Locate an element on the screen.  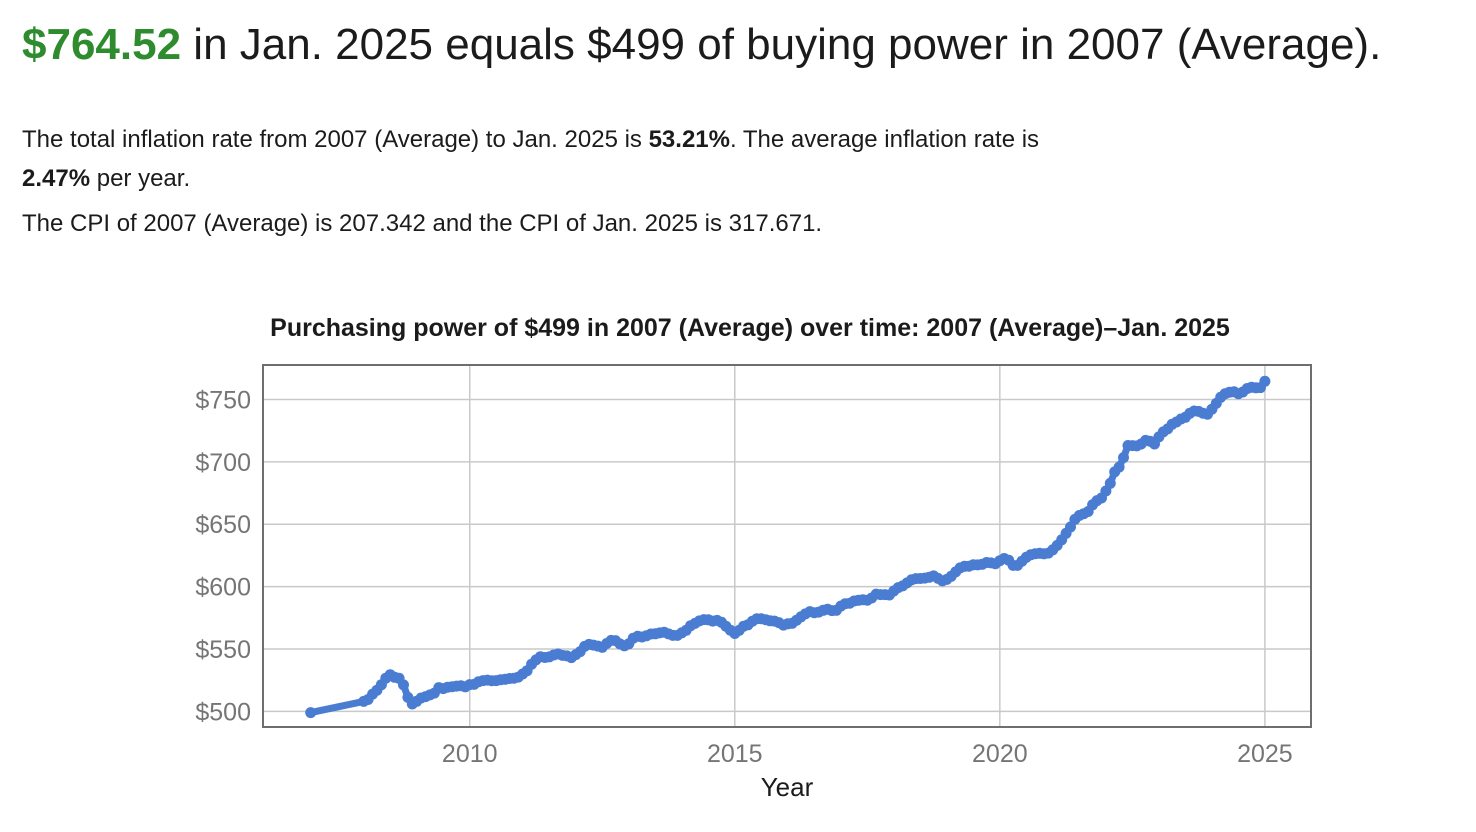
y-tick-label: $600 is located at coordinates (223, 588).